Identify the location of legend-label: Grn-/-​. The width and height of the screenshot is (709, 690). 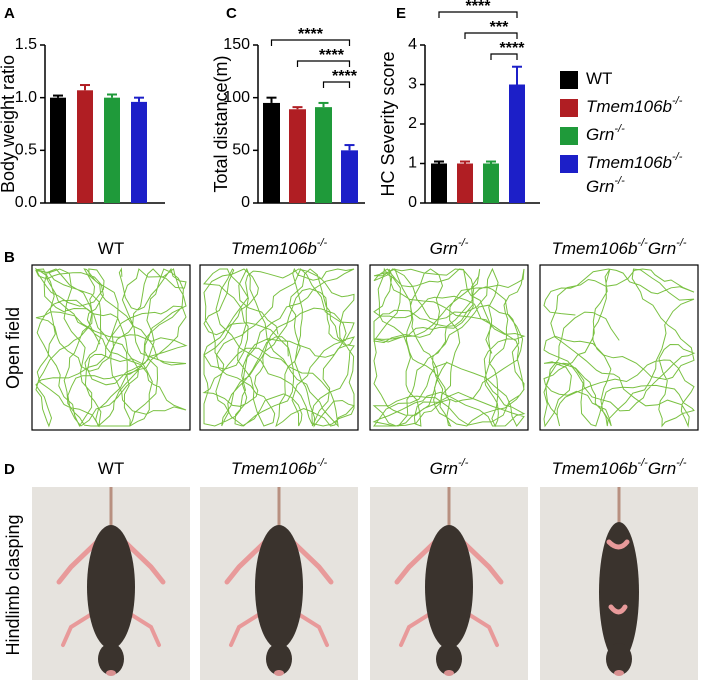
(605, 186).